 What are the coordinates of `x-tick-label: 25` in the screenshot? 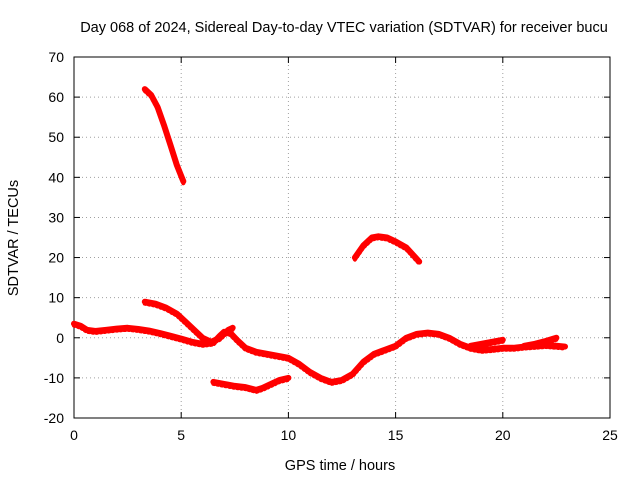 It's located at (610, 435).